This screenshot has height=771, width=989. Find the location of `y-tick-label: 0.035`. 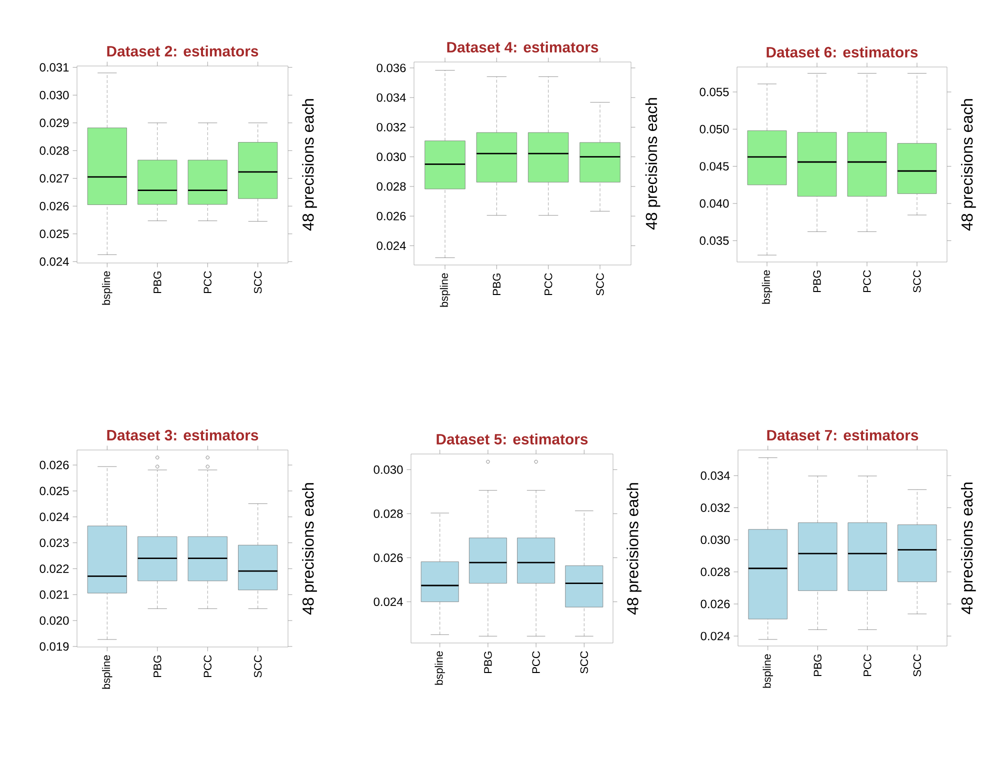

y-tick-label: 0.035 is located at coordinates (714, 240).